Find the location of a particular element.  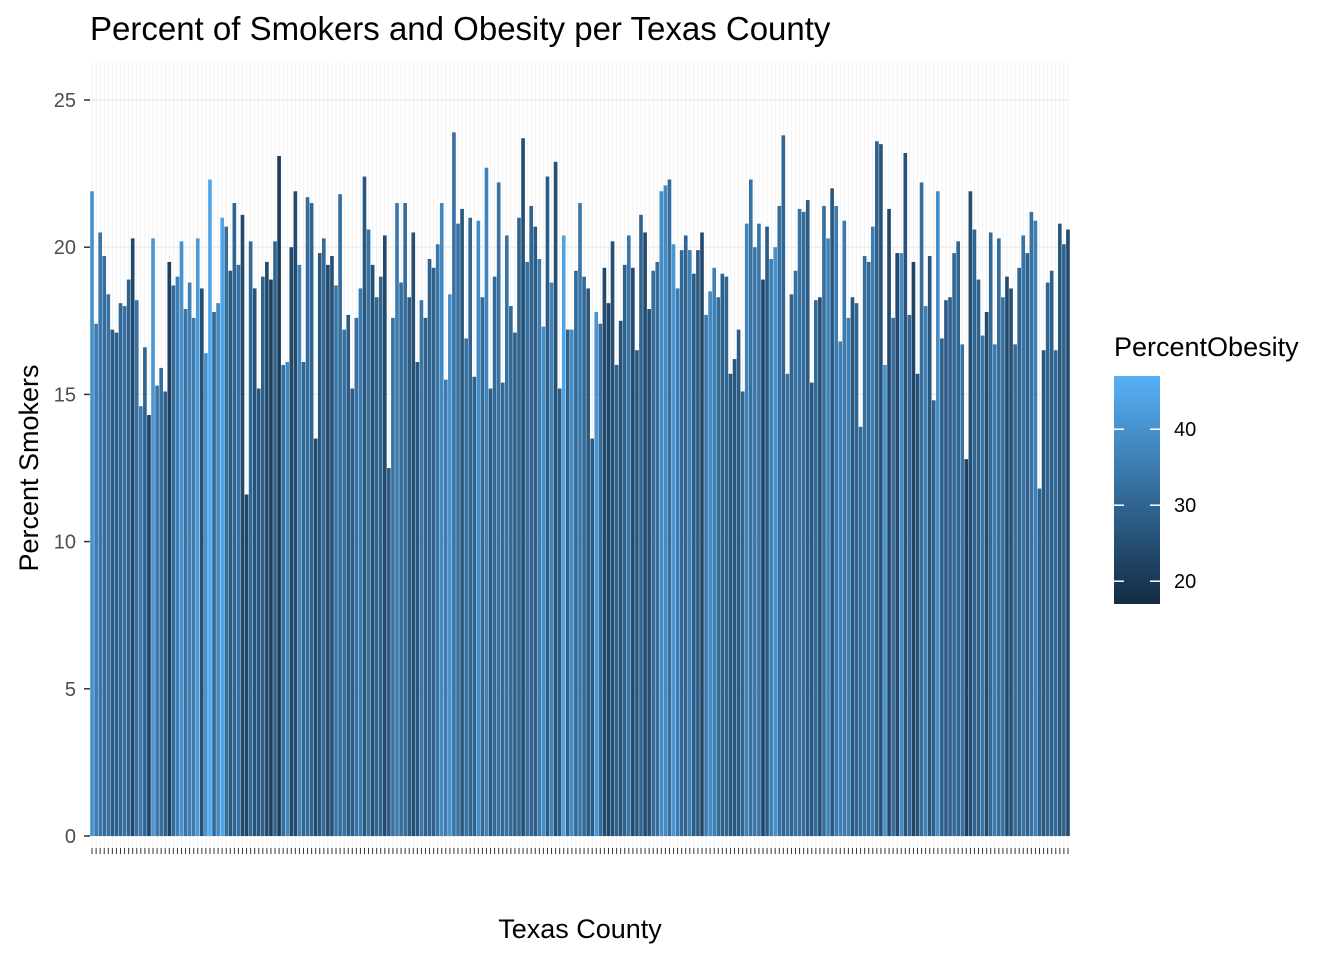

y-tick-label: 25 is located at coordinates (65, 101).